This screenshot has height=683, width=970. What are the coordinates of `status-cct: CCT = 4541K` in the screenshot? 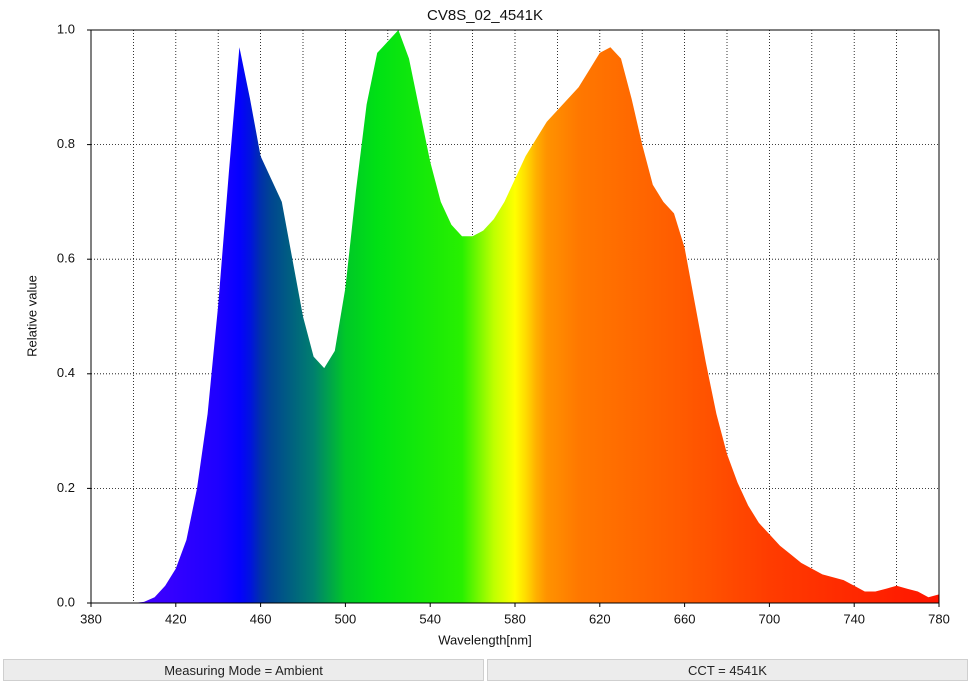 It's located at (727, 670).